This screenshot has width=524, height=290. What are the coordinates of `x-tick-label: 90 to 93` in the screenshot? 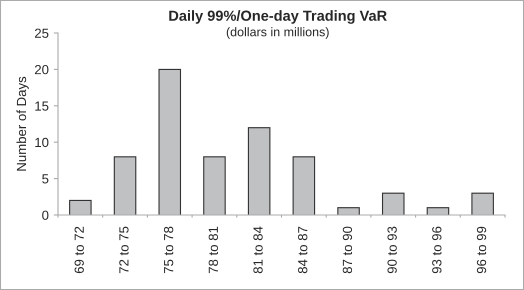 It's located at (392, 250).